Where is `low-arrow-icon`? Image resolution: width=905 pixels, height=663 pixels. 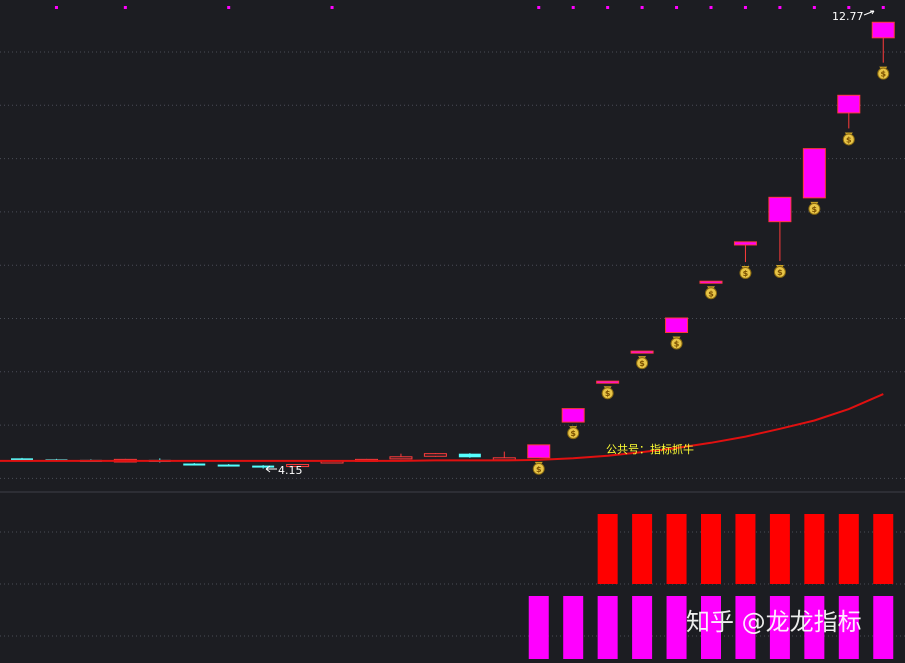 low-arrow-icon is located at coordinates (271, 469).